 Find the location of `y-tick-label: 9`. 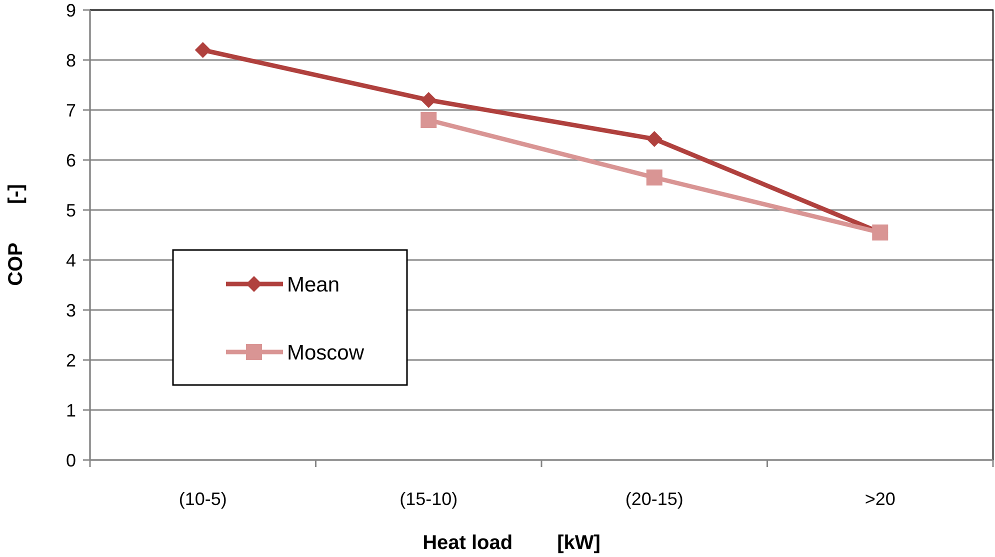

y-tick-label: 9 is located at coordinates (71, 10).